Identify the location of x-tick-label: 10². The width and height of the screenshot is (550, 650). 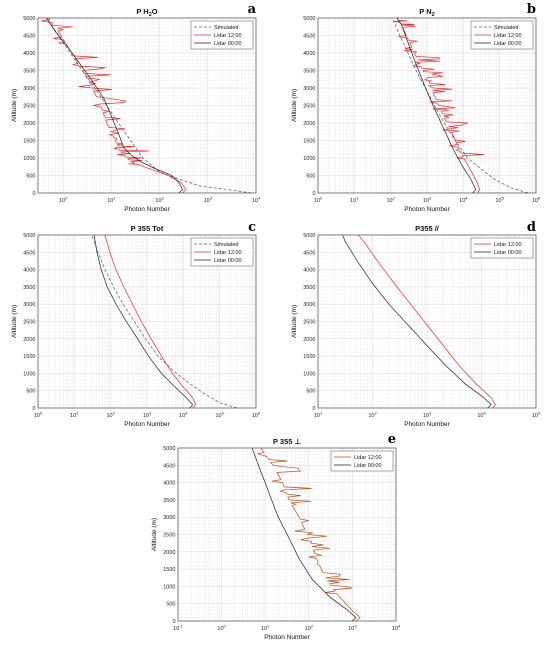
(159, 200).